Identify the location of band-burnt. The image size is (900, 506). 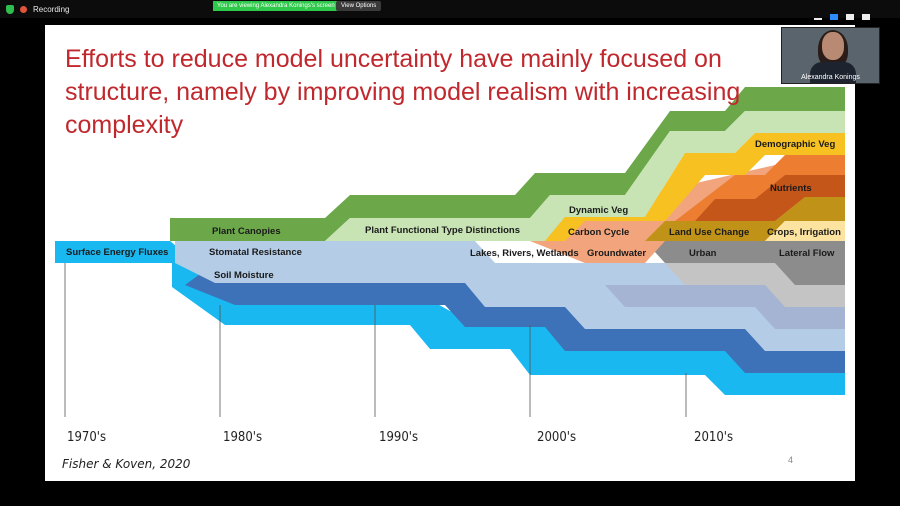
(770, 198).